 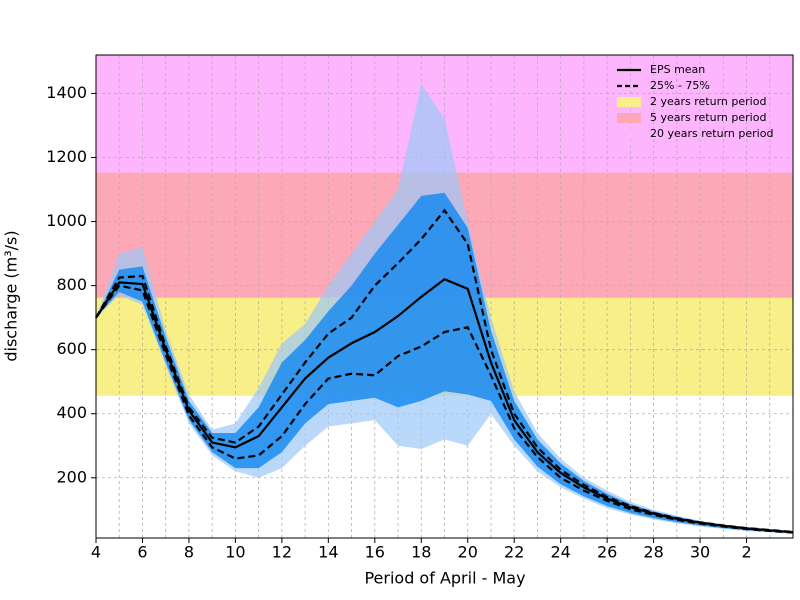 I want to click on y-tick-label: 1200, so click(x=66, y=156).